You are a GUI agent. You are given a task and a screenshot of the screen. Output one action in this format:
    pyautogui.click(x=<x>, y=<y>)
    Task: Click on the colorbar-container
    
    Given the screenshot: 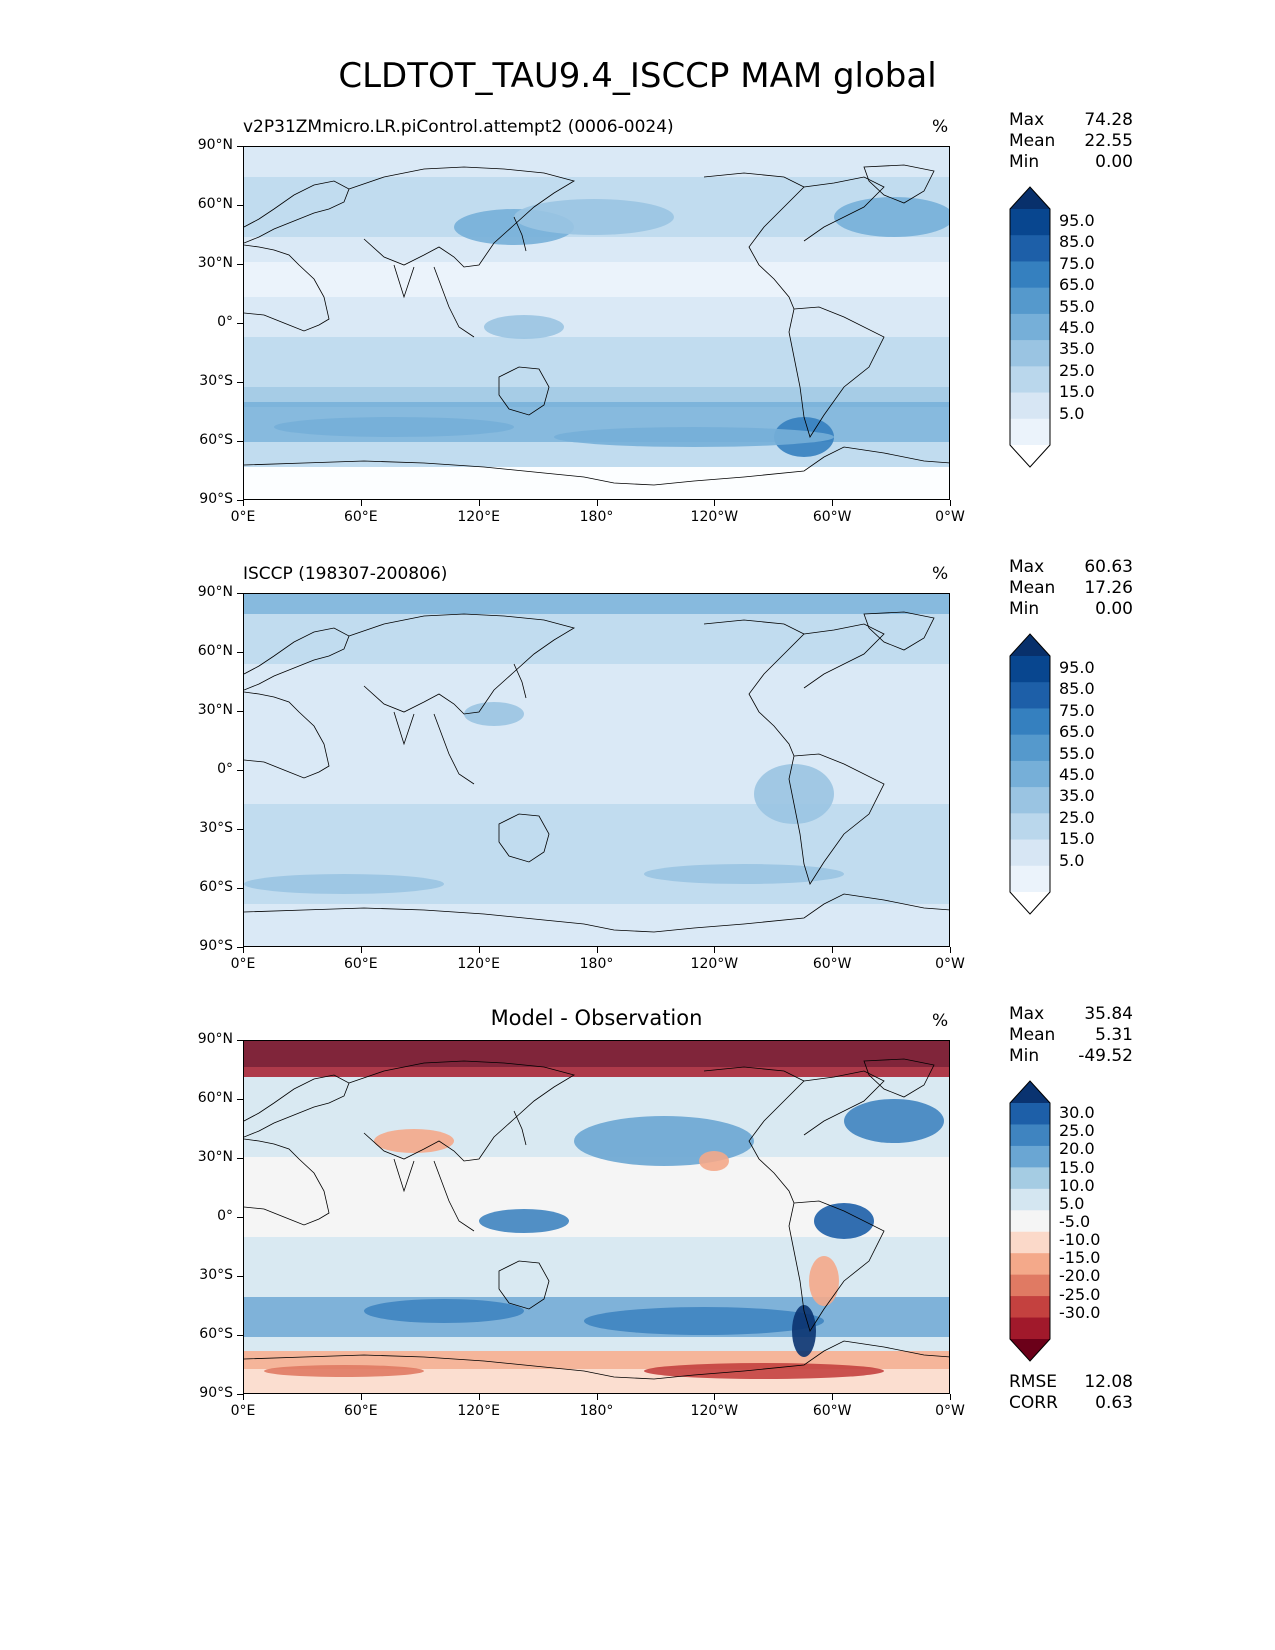 What is the action you would take?
    pyautogui.click(x=1030, y=329)
    